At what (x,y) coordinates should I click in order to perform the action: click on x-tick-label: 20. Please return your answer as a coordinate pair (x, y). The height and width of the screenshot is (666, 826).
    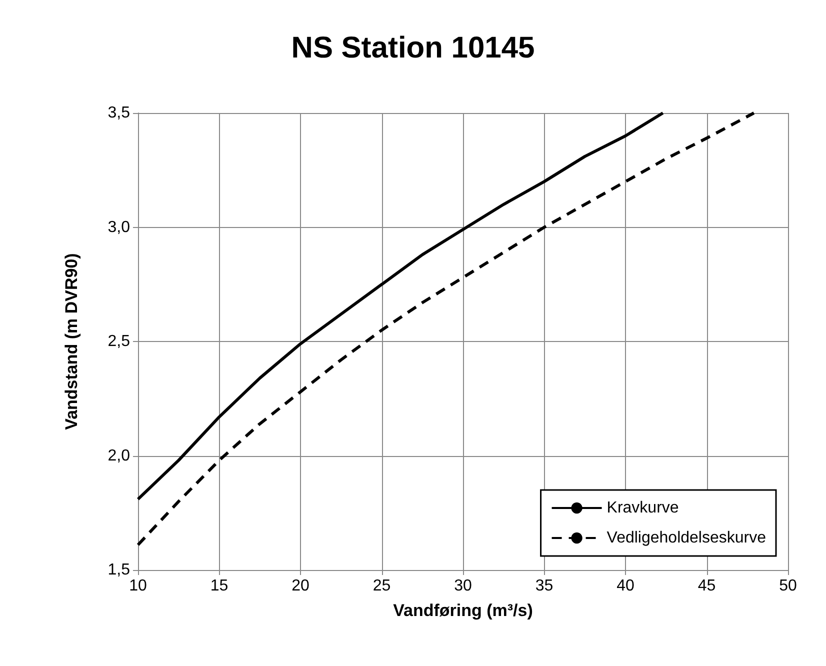
    Looking at the image, I should click on (301, 586).